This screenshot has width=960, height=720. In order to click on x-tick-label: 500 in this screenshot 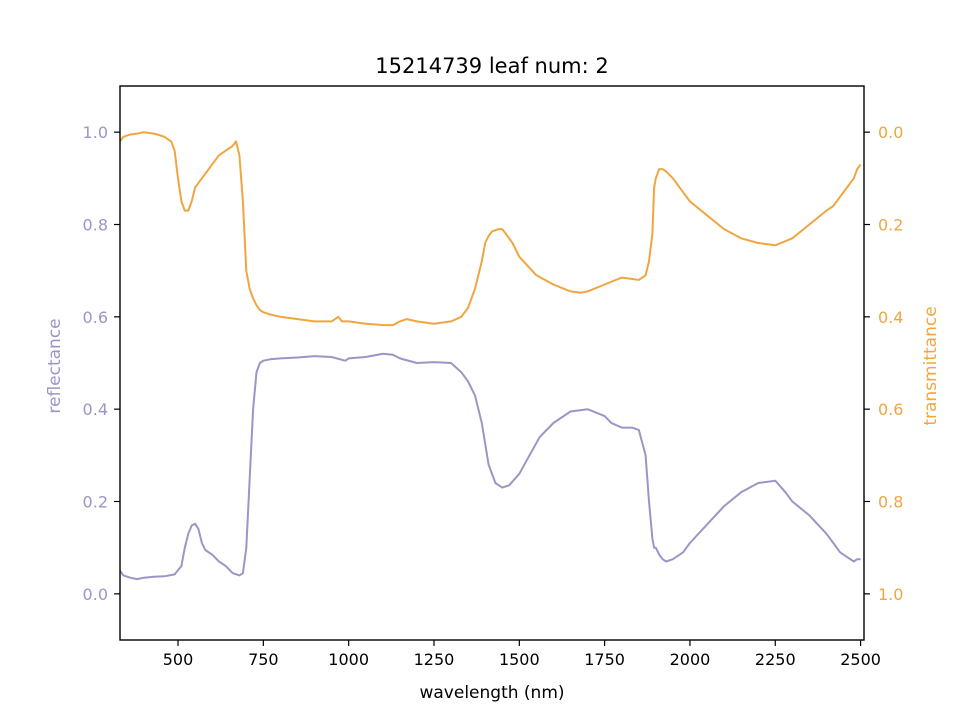, I will do `click(178, 659)`.